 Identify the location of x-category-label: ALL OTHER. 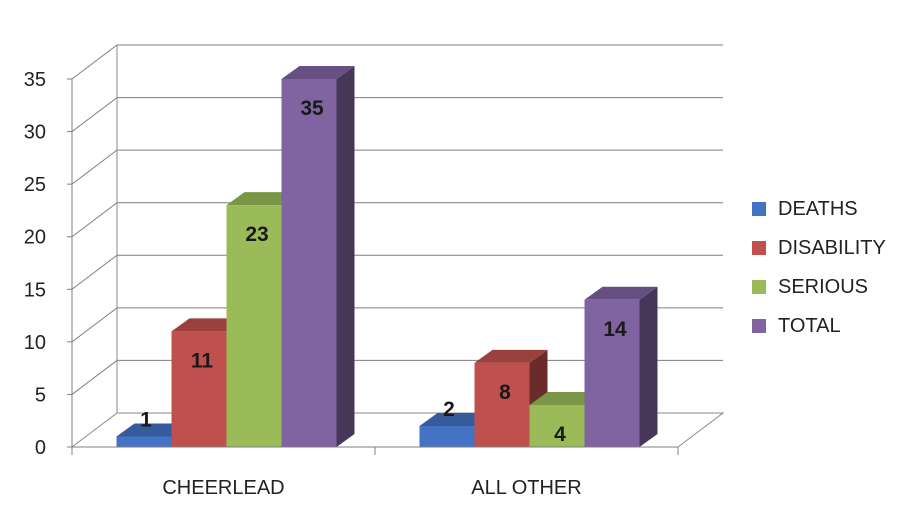
(526, 488).